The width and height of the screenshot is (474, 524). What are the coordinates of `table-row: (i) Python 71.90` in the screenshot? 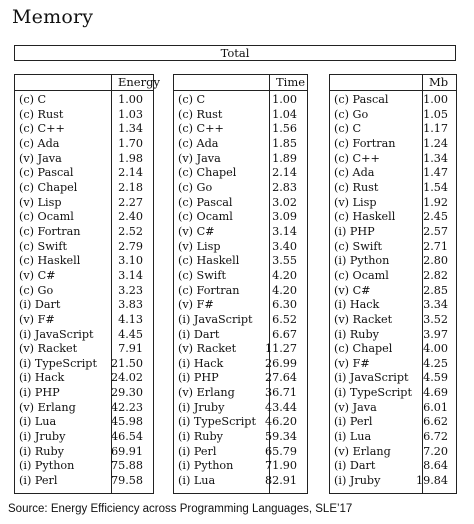 It's located at (240, 466).